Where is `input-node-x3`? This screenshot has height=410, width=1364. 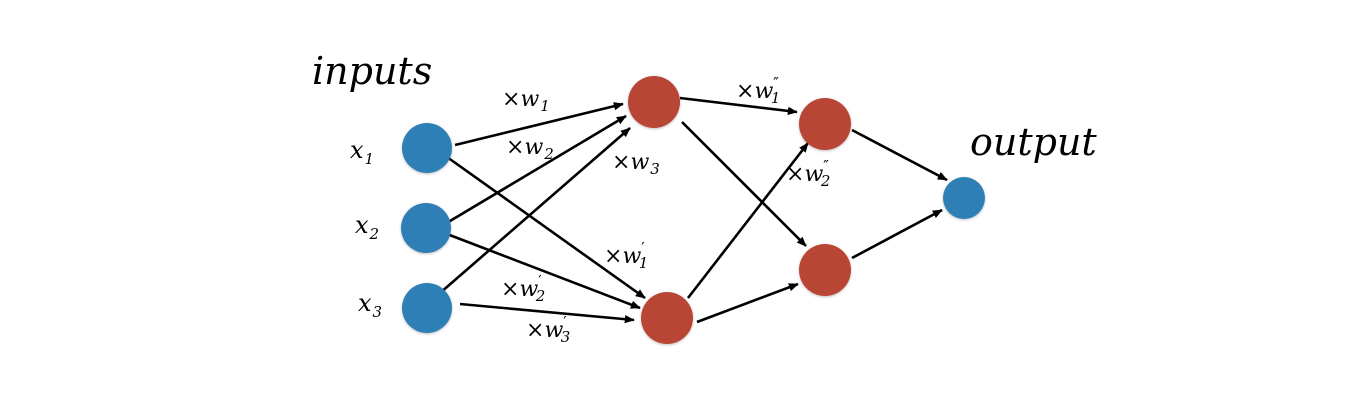
input-node-x3 is located at coordinates (427, 308).